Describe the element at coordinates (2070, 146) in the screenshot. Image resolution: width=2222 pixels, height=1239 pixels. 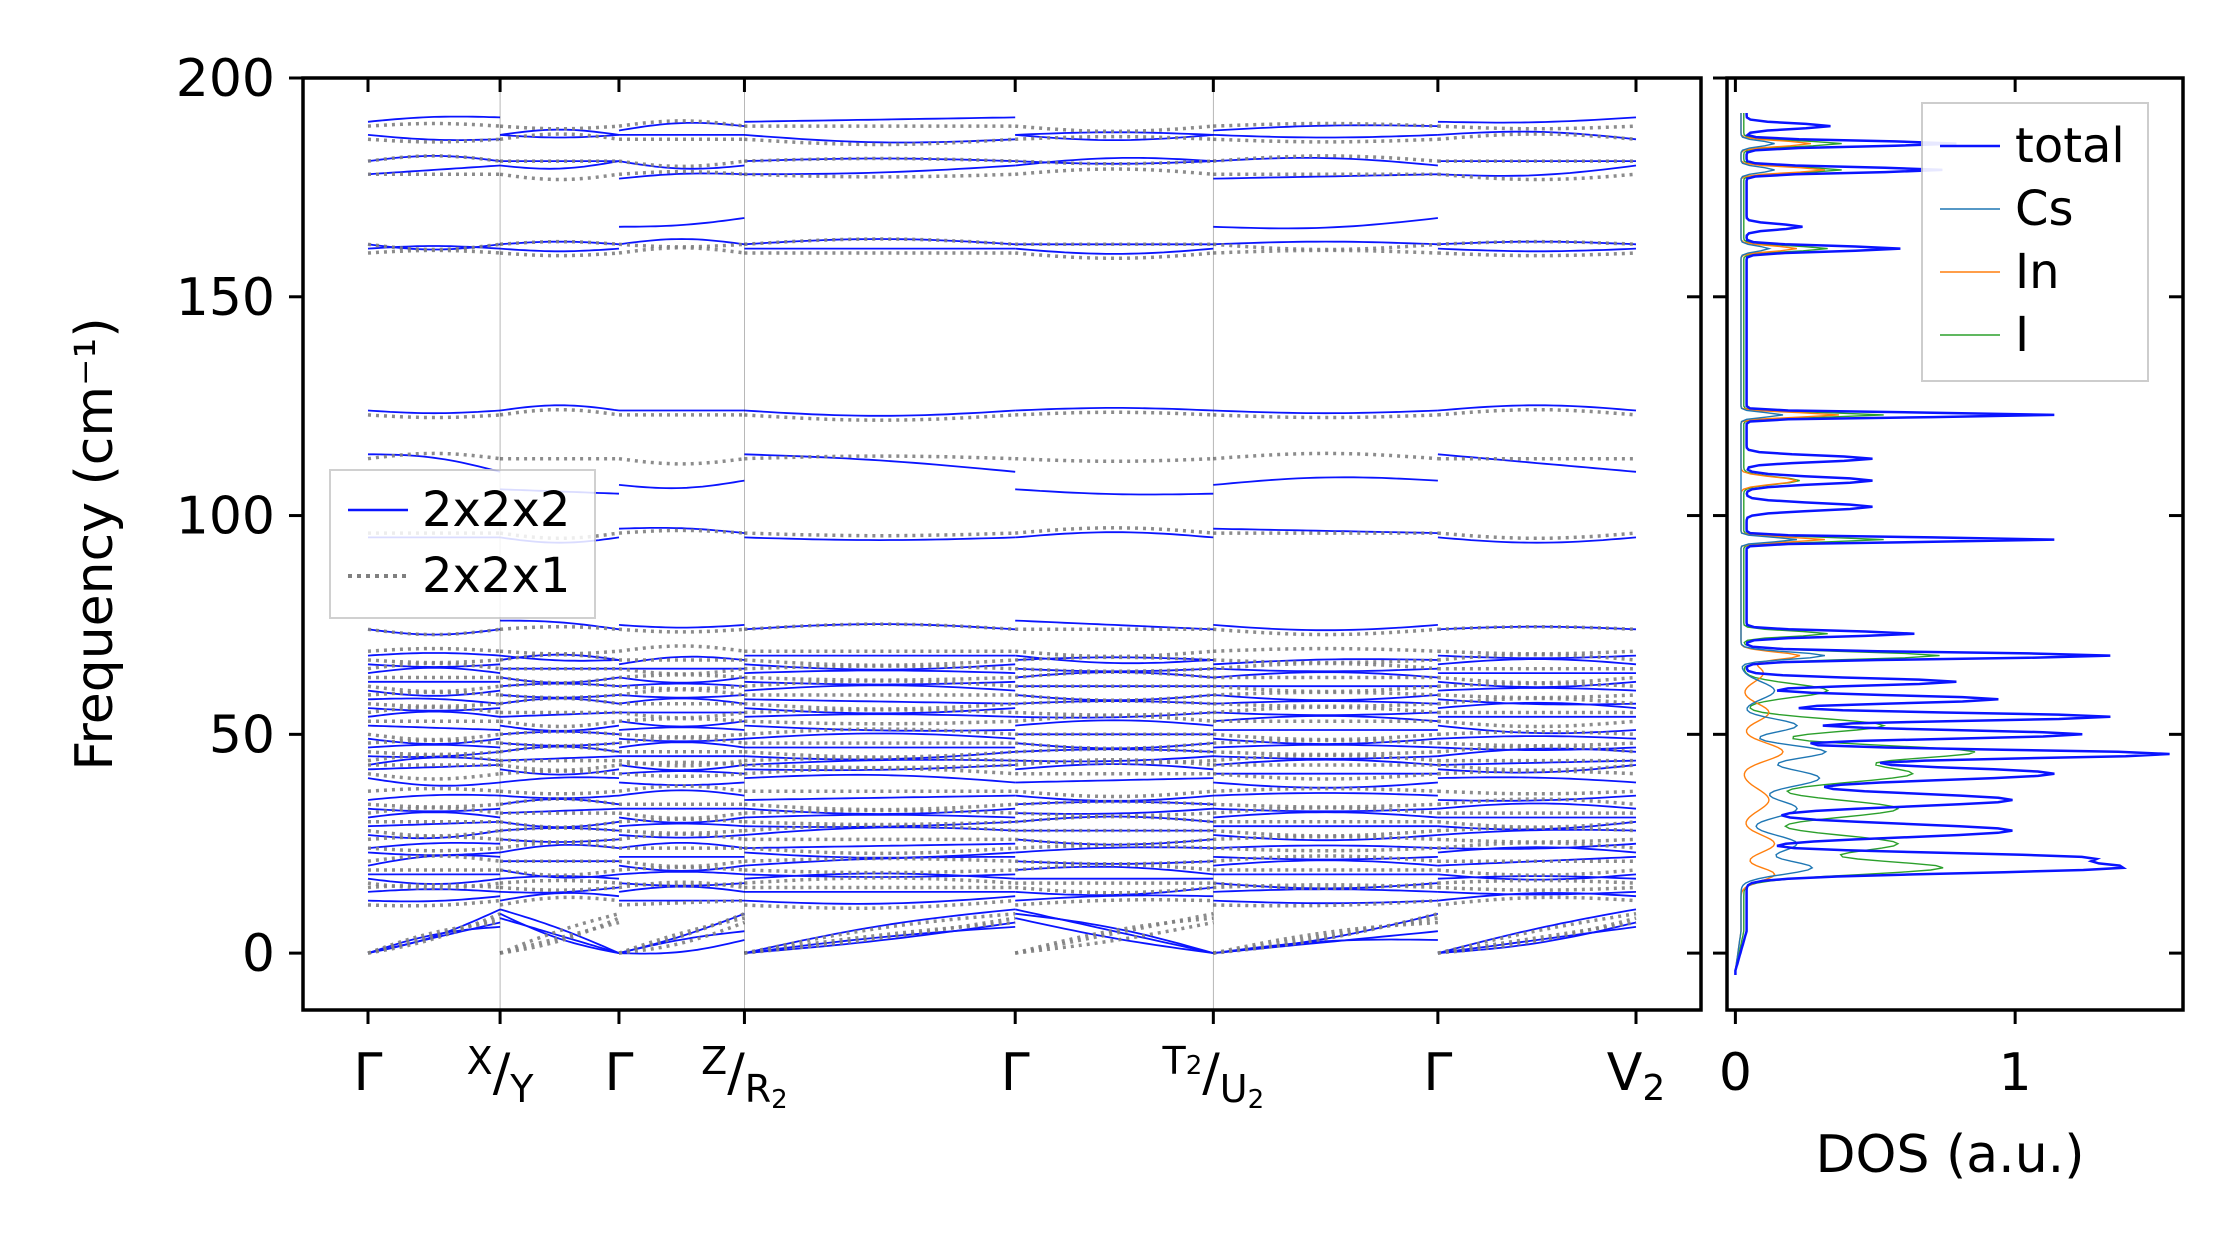
I see `legend-label-total: total` at that location.